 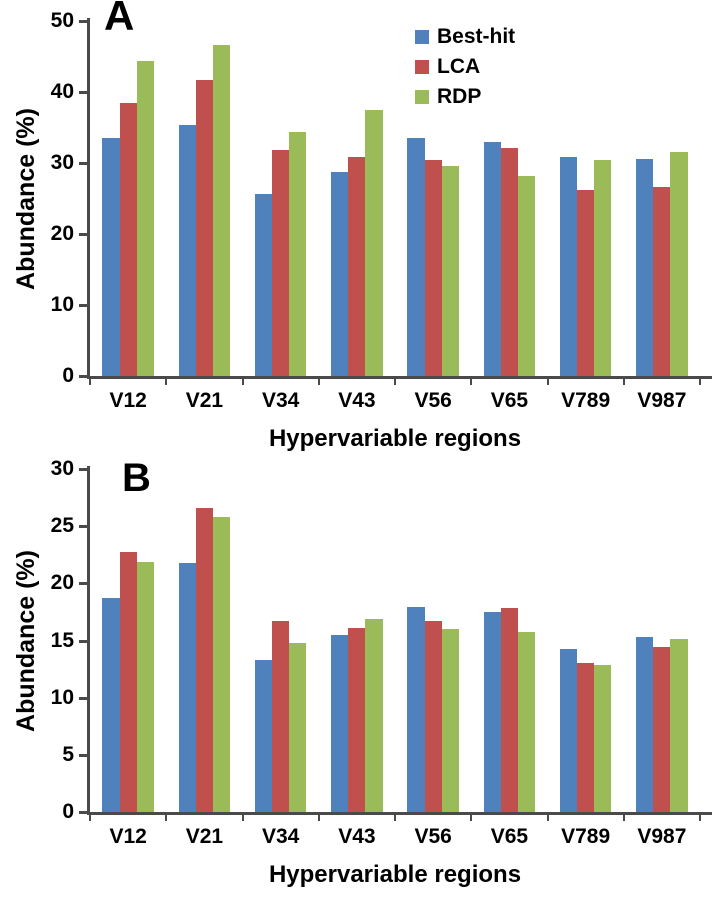 What do you see at coordinates (26, 640) in the screenshot?
I see `y-axis-title: Abundance (%)` at bounding box center [26, 640].